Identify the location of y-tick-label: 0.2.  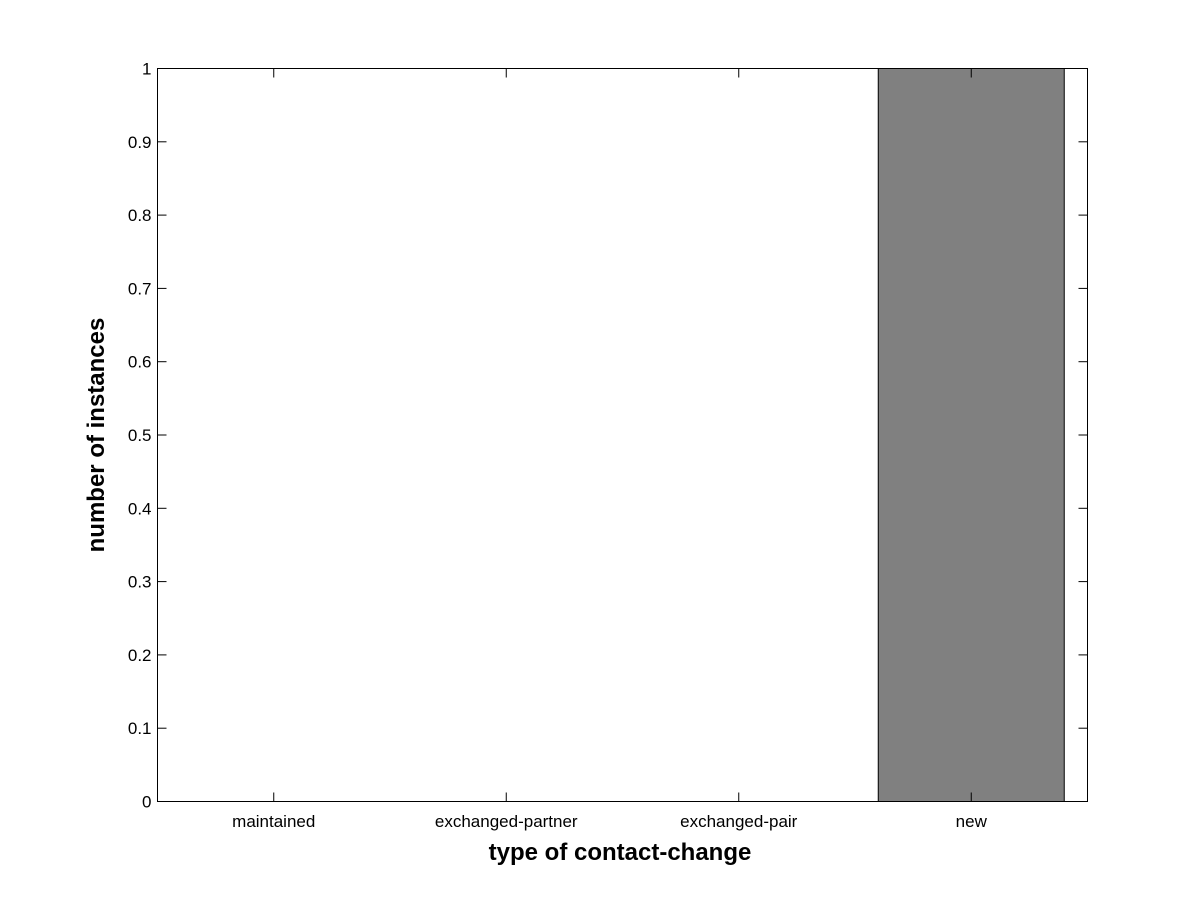
(140, 655).